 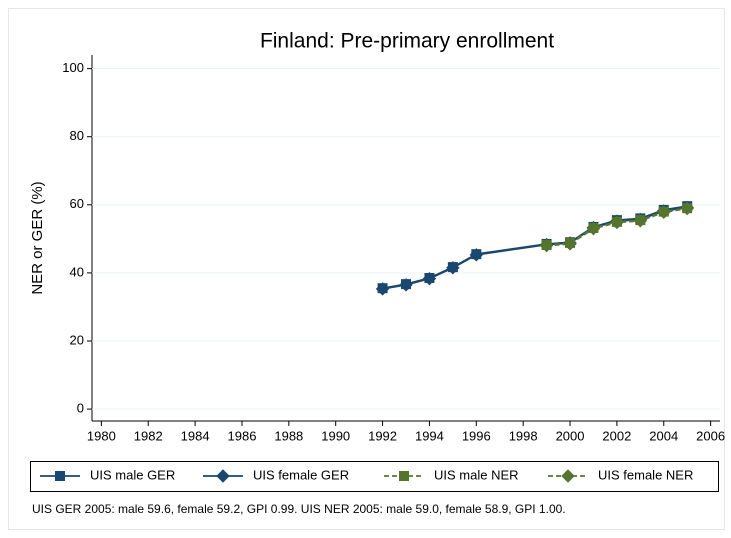 What do you see at coordinates (195, 435) in the screenshot?
I see `x-tick-label: 1984` at bounding box center [195, 435].